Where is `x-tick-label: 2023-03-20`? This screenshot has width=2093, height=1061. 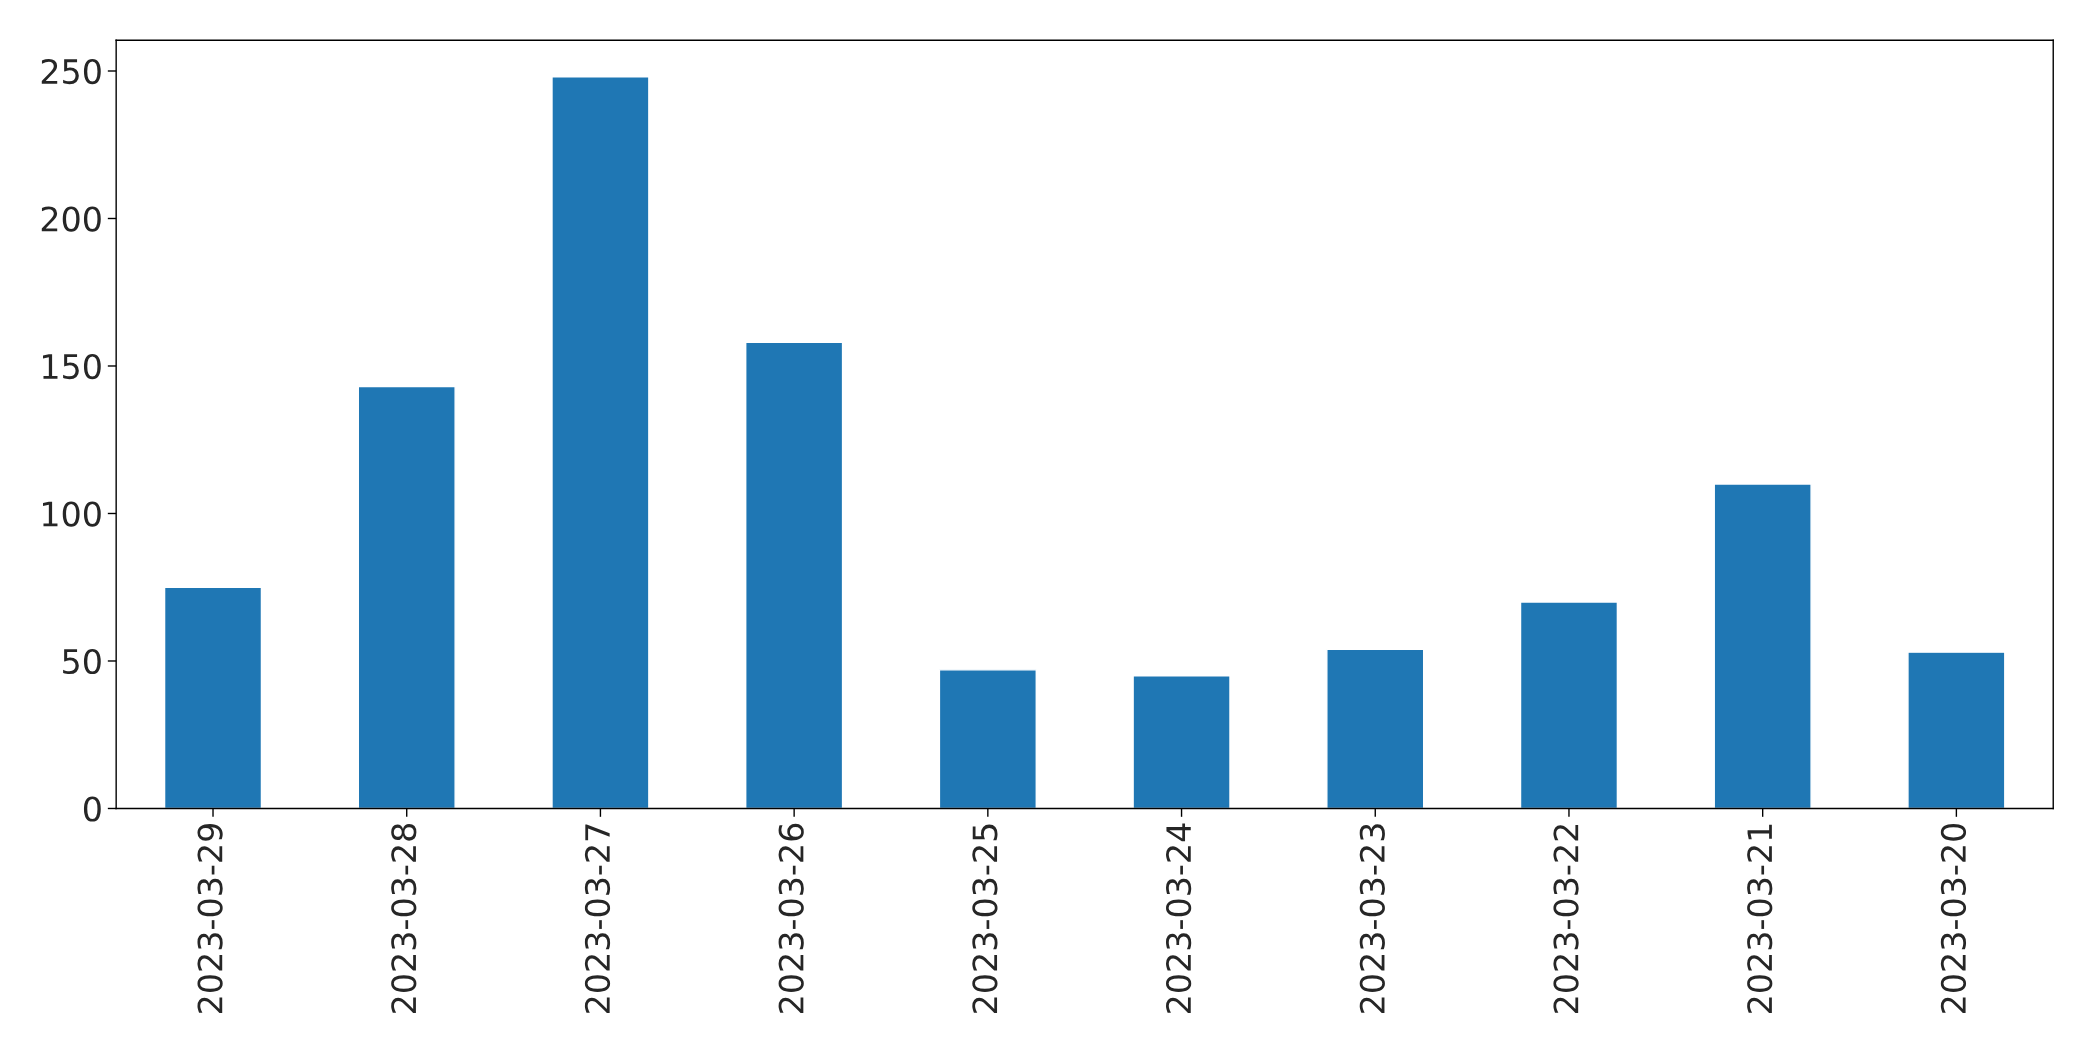
x-tick-label: 2023-03-20 is located at coordinates (1953, 918).